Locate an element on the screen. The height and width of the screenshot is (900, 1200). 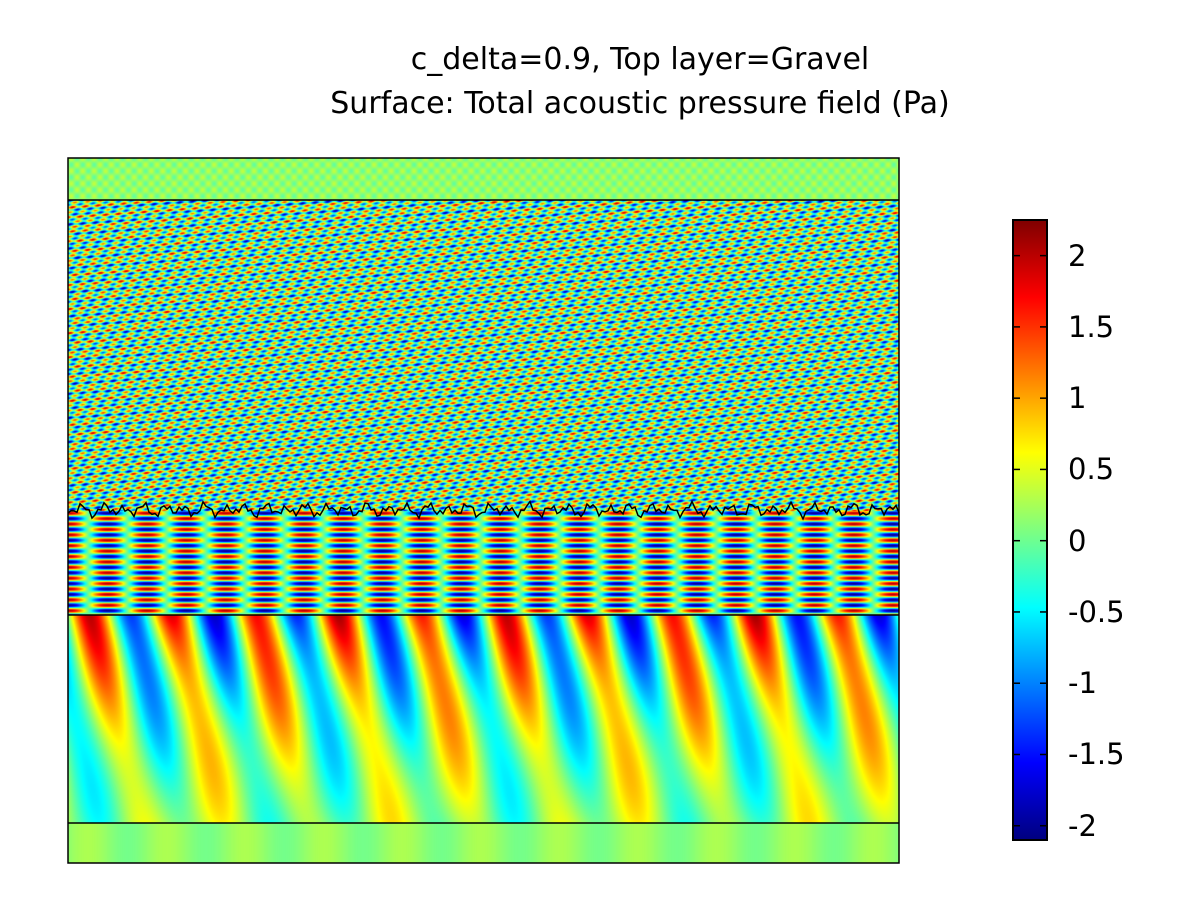
rough-interface-line is located at coordinates (483, 510).